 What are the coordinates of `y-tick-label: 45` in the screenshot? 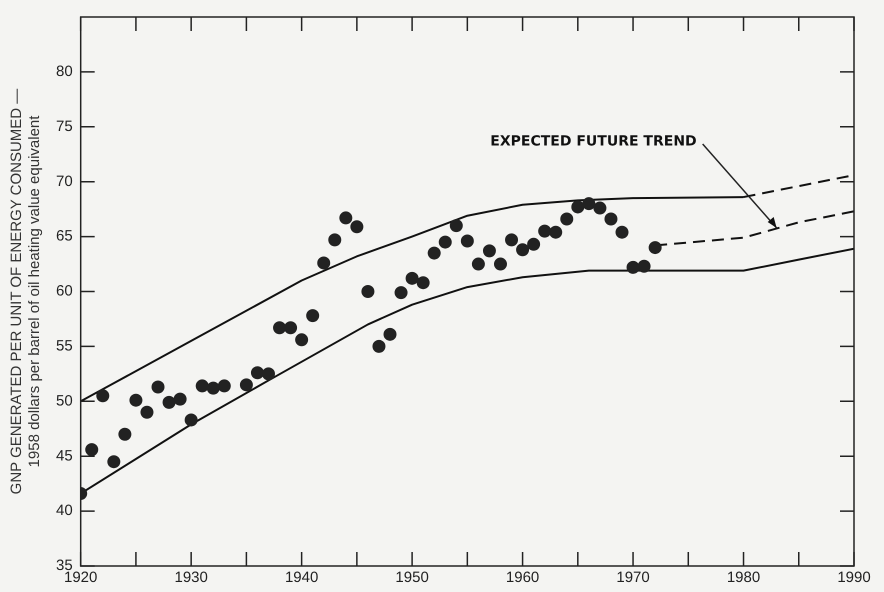 It's located at (64, 455).